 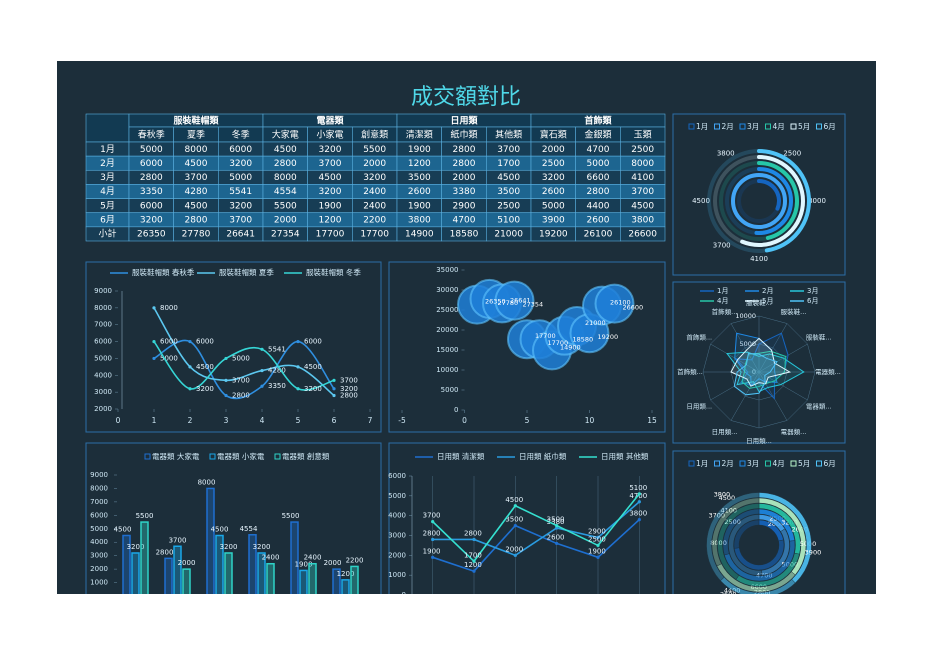 What do you see at coordinates (169, 342) in the screenshot?
I see `value-label: 6000` at bounding box center [169, 342].